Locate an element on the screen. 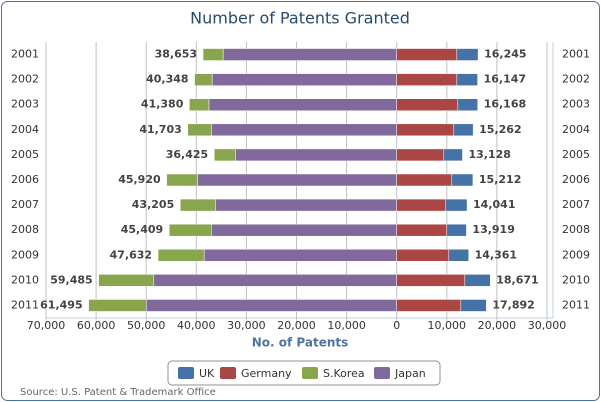 The width and height of the screenshot is (601, 402). y-tick-label-right: 2008 is located at coordinates (576, 229).